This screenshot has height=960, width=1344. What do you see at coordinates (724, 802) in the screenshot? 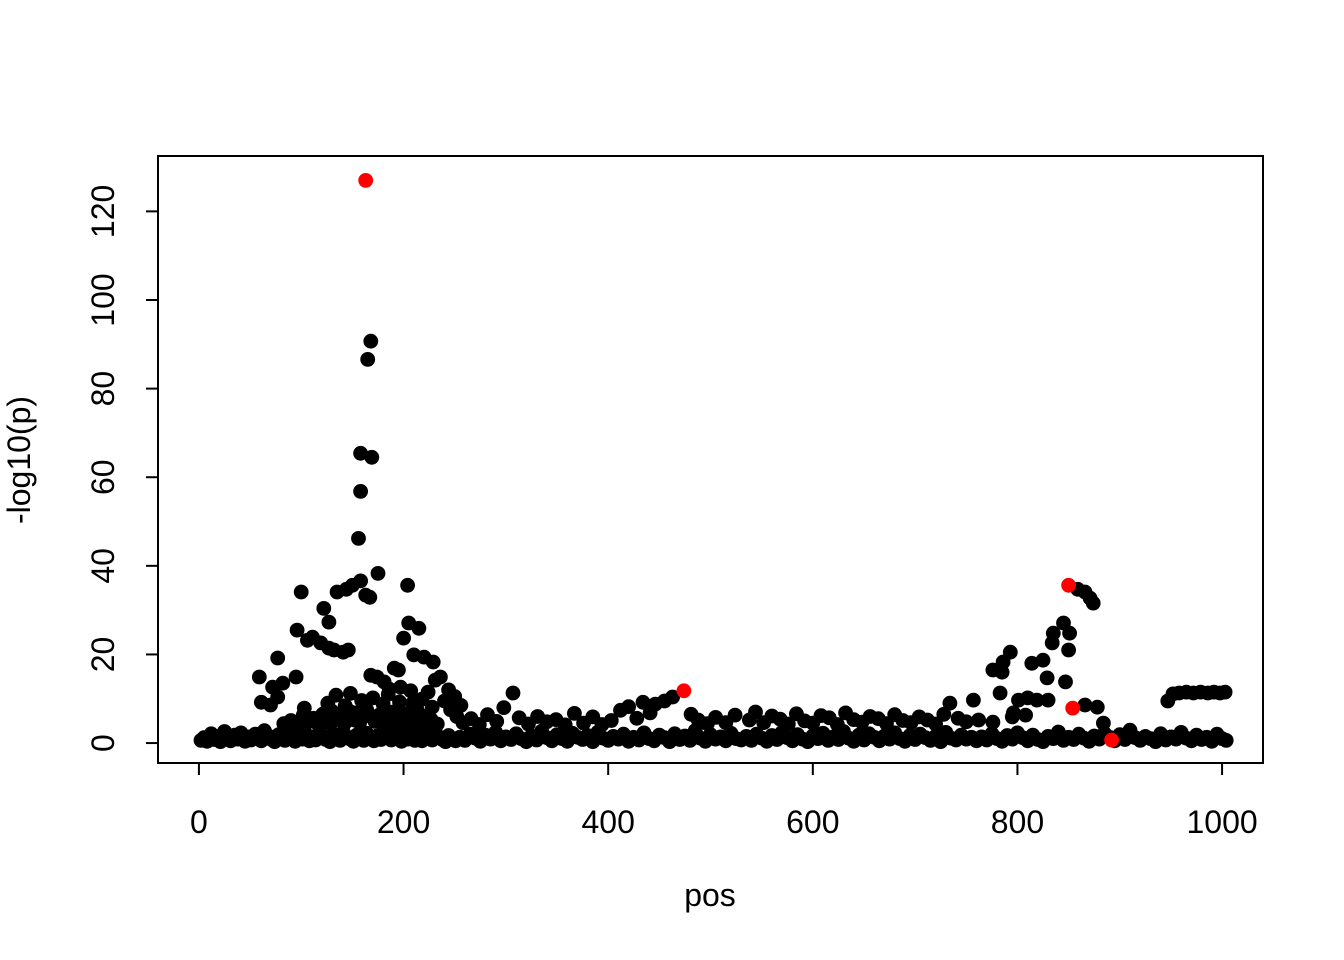
I see `x-axis: 0 200 400 600 800 1000` at bounding box center [724, 802].